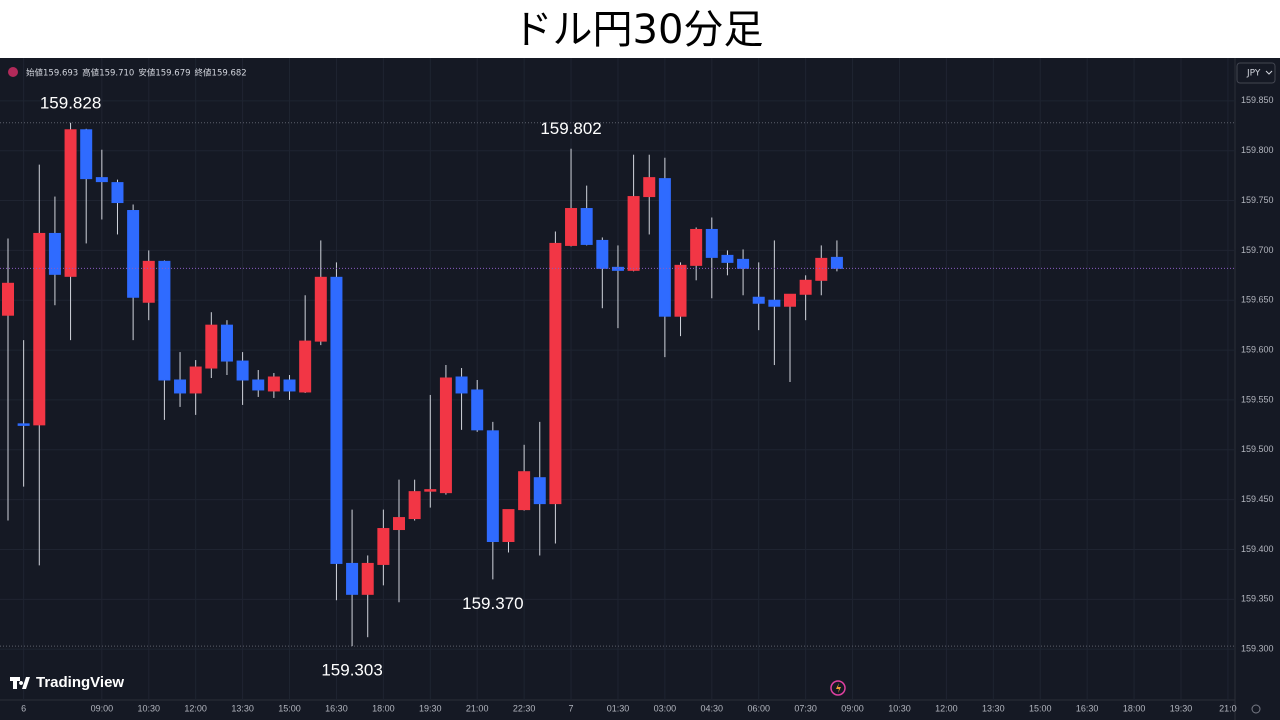 This screenshot has width=1280, height=720. What do you see at coordinates (1257, 549) in the screenshot?
I see `y-tick-label: 159.400` at bounding box center [1257, 549].